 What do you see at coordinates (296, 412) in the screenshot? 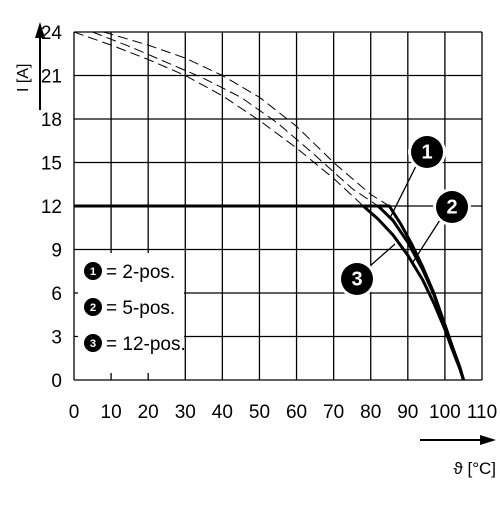
I see `x-tick-label: 60` at bounding box center [296, 412].